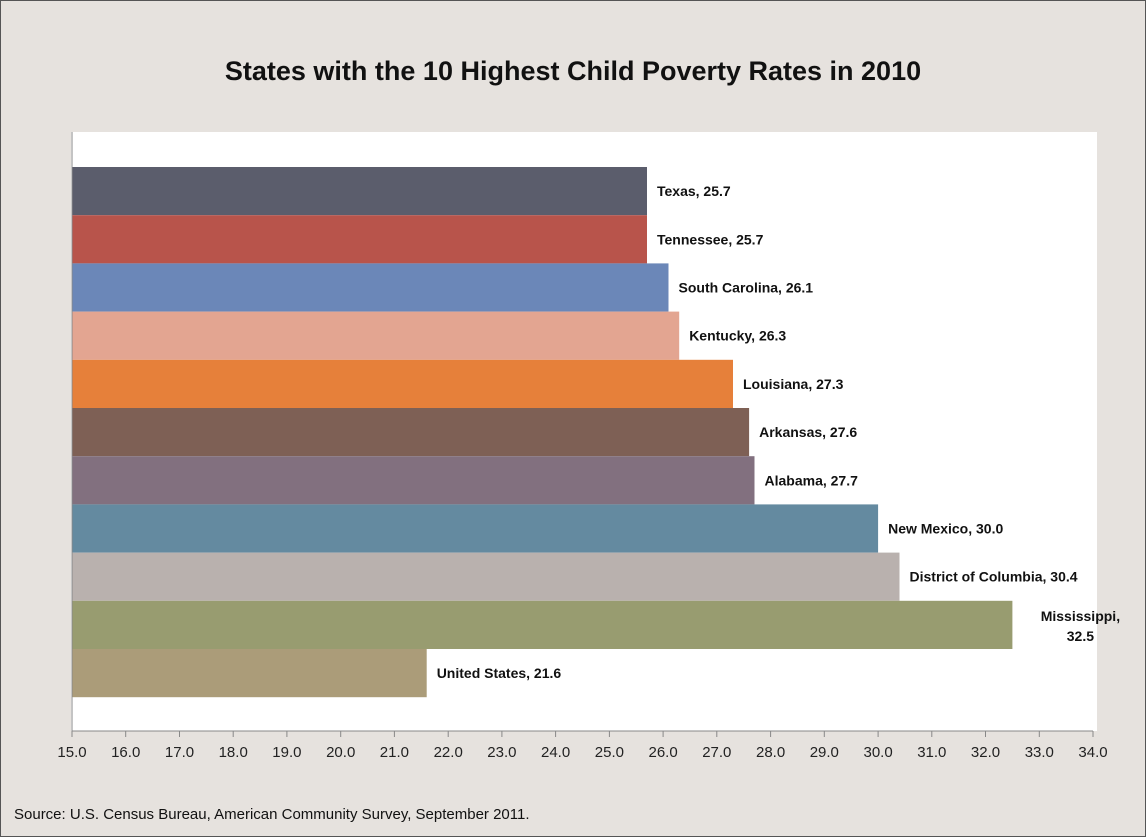 Image resolution: width=1146 pixels, height=837 pixels. I want to click on x-tick-label: 30.0, so click(877, 752).